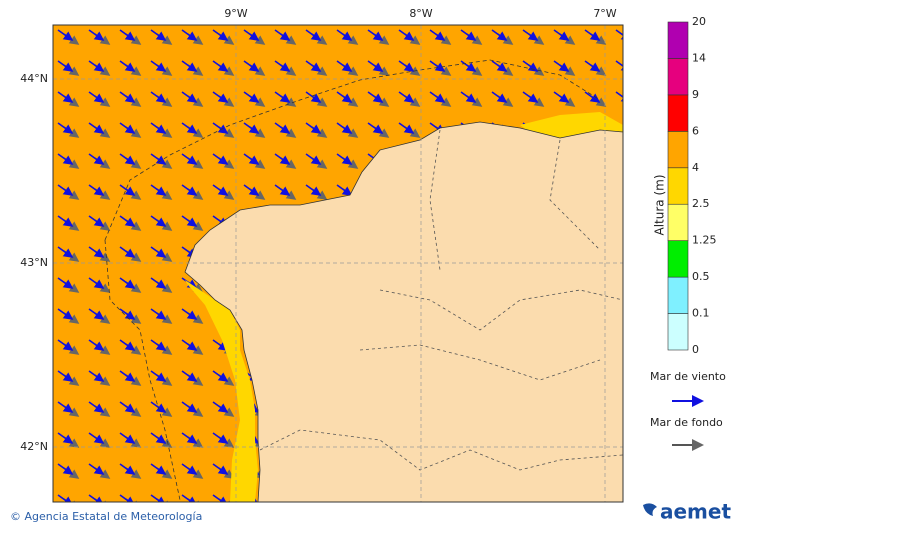 This screenshot has width=900, height=537. Describe the element at coordinates (695, 349) in the screenshot. I see `colorbar-label: 0` at that location.